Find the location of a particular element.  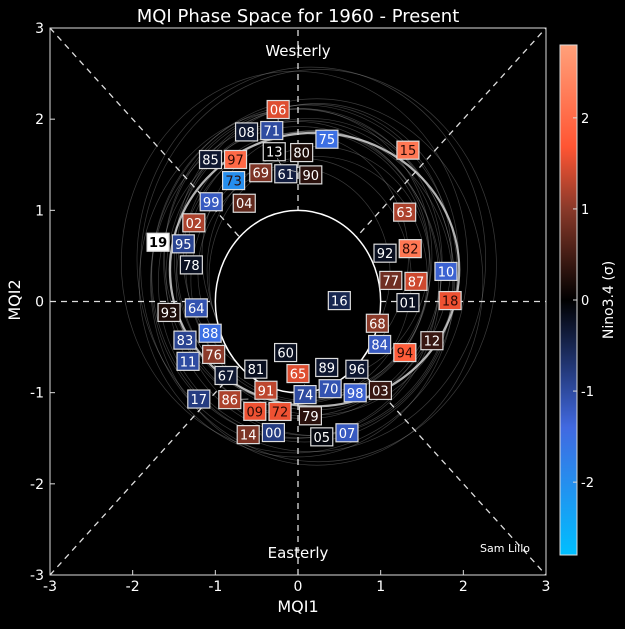

year-marker: 04 is located at coordinates (244, 203).